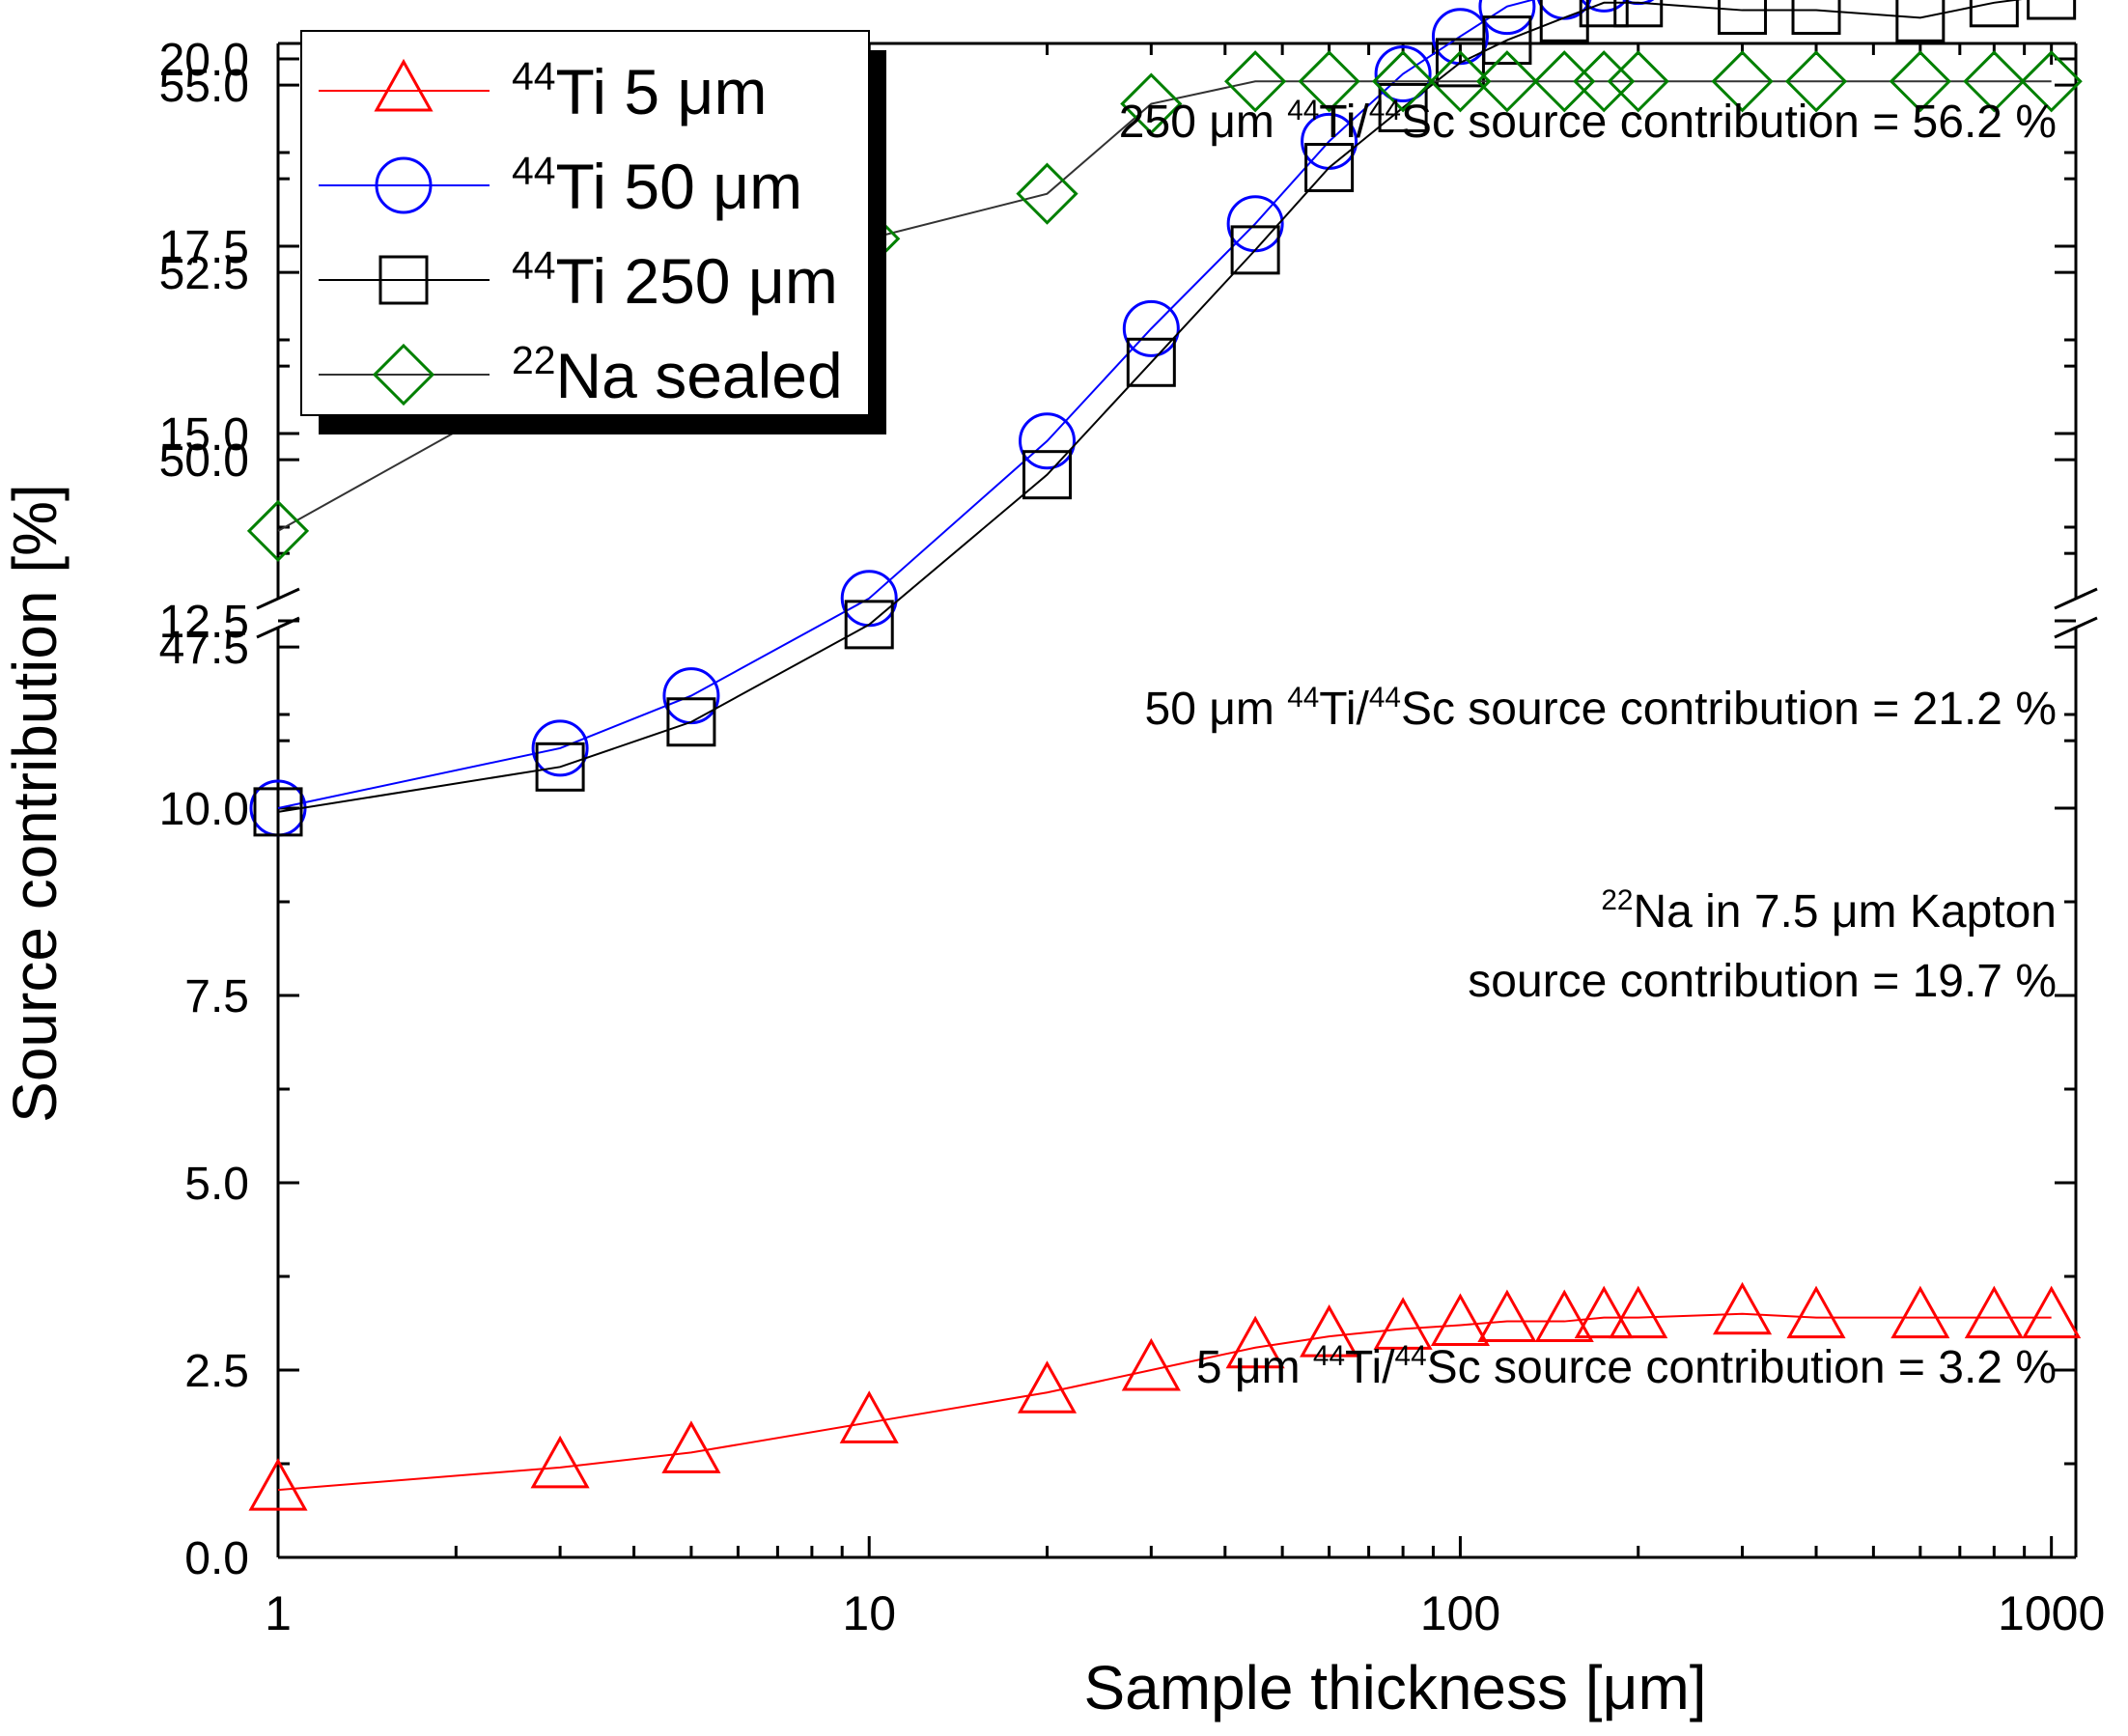 The height and width of the screenshot is (1736, 2128). I want to click on legend-label: 44Ti 50 μm, so click(657, 186).